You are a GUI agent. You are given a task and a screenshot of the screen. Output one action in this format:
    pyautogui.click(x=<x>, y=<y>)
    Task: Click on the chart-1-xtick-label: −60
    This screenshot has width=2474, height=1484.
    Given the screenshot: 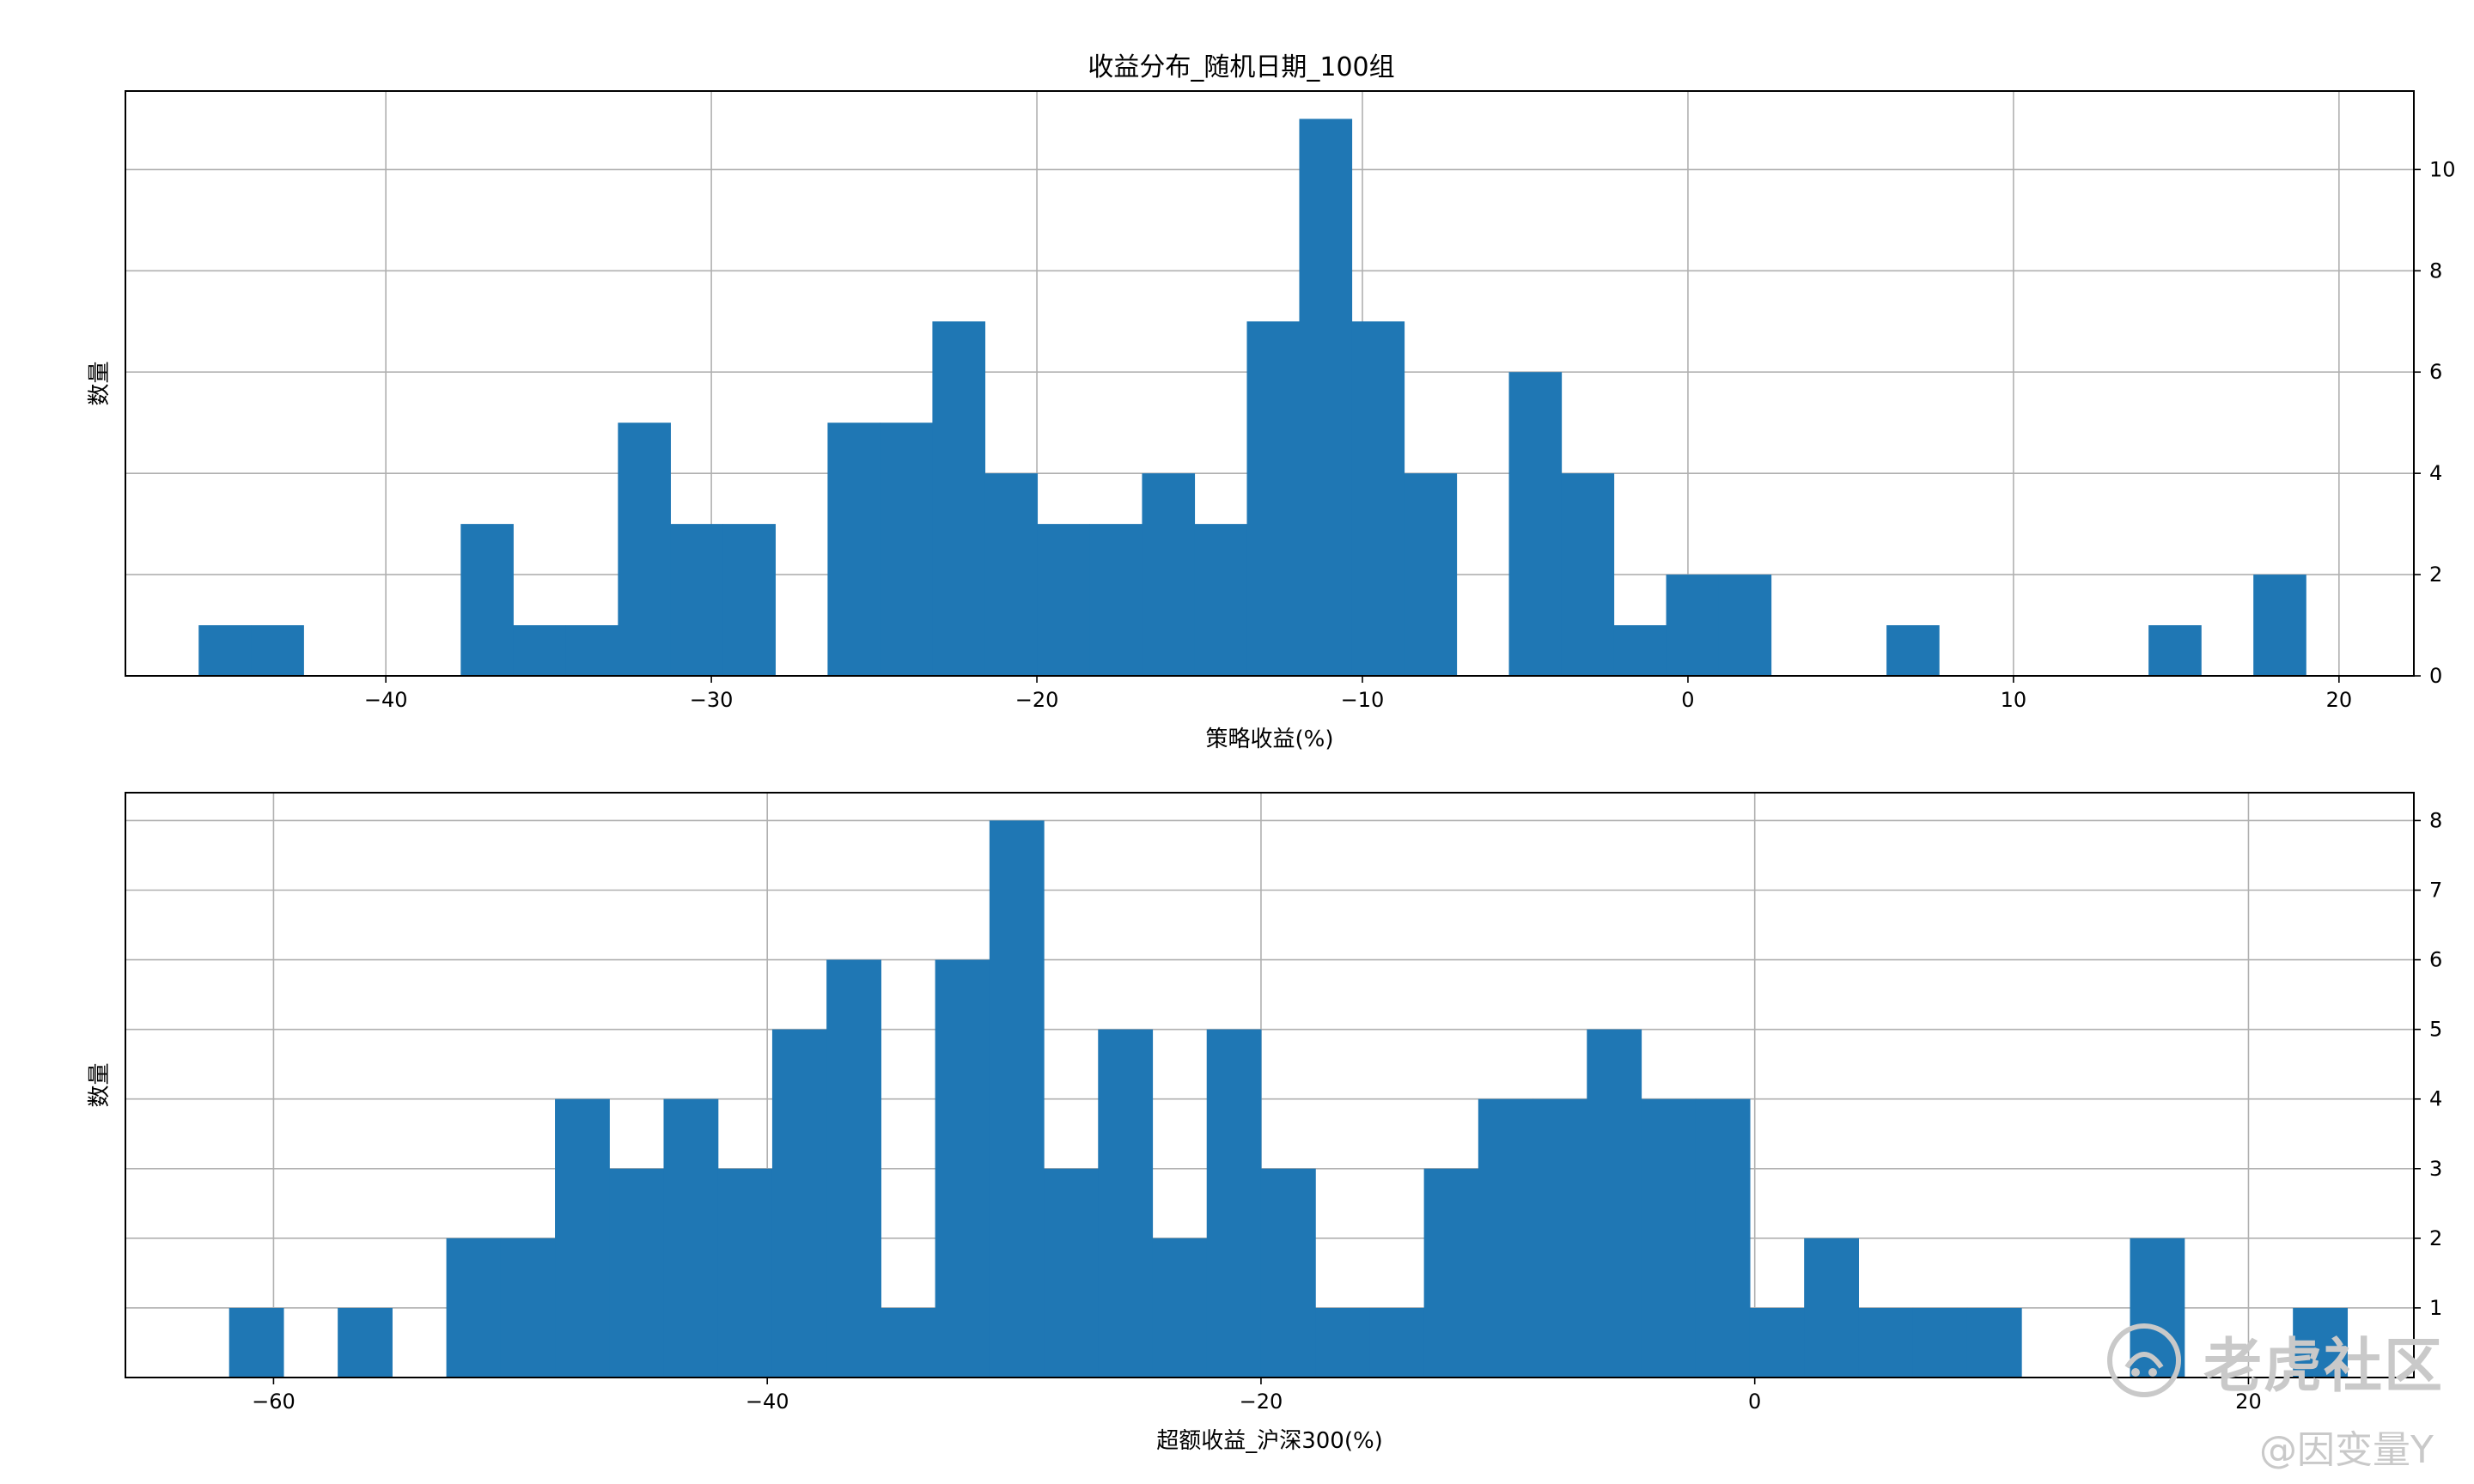 What is the action you would take?
    pyautogui.click(x=274, y=1402)
    